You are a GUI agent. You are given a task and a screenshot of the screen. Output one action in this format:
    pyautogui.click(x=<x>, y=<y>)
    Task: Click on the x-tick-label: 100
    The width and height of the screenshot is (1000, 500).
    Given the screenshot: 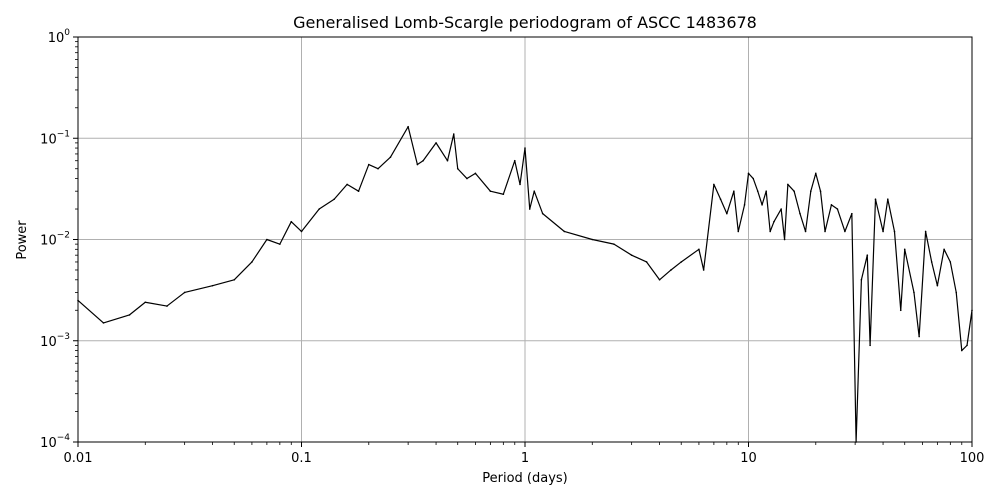 What is the action you would take?
    pyautogui.click(x=972, y=458)
    